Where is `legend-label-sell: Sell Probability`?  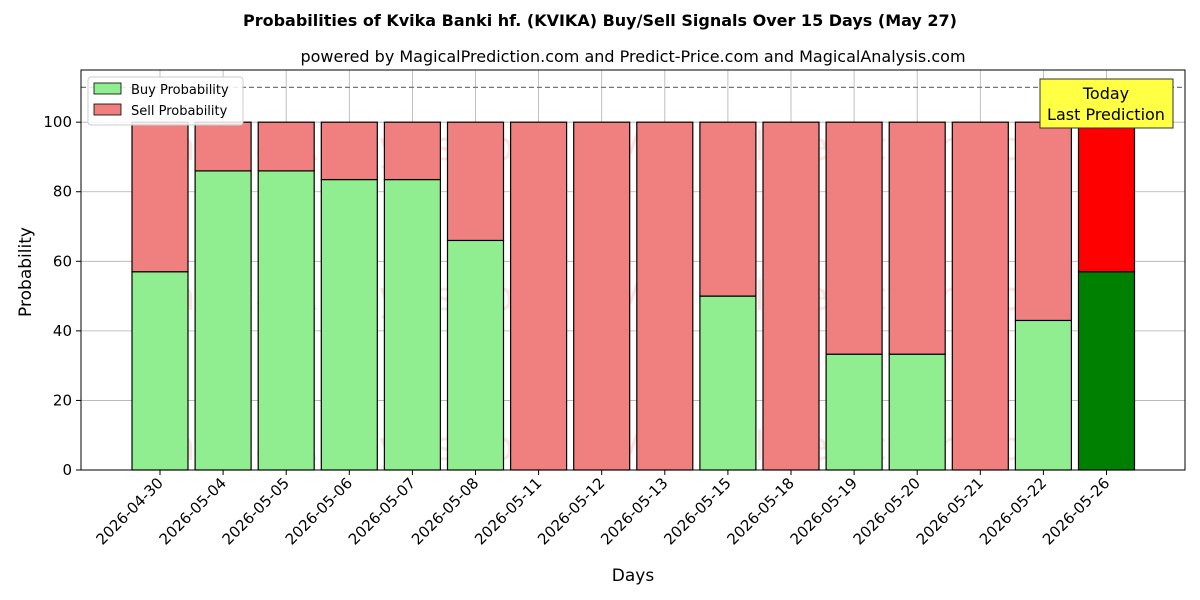
legend-label-sell: Sell Probability is located at coordinates (179, 111).